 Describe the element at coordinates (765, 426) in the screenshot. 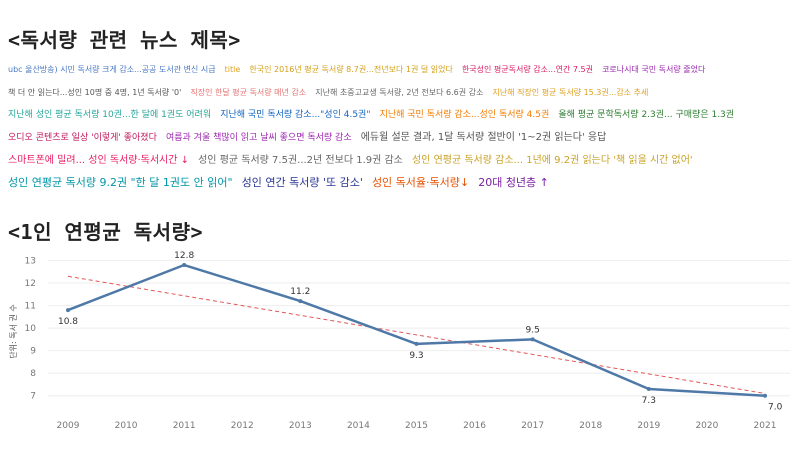

I see `x-tick-label: 2021` at that location.